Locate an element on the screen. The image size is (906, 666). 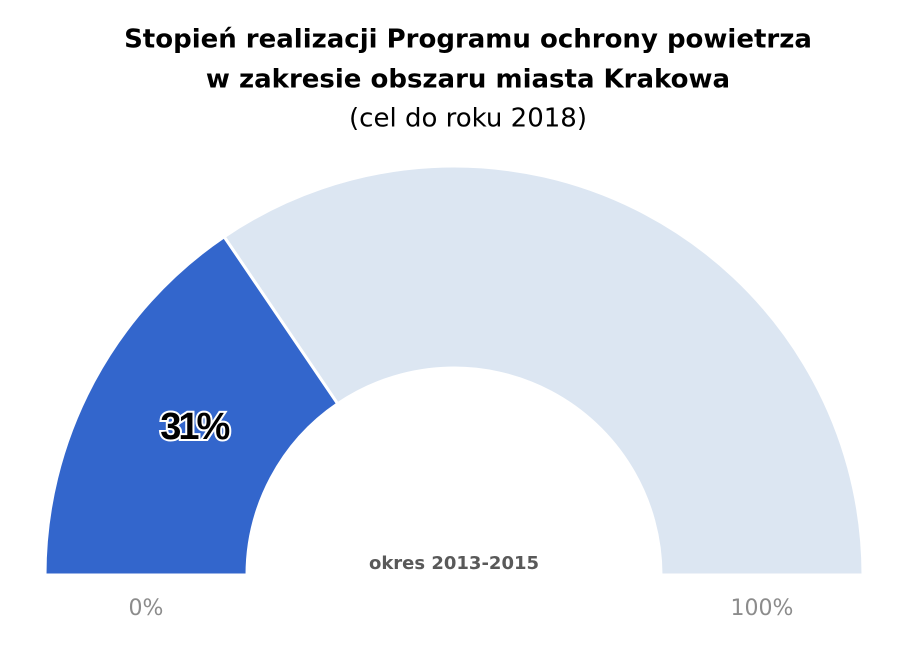
value-label: 31% is located at coordinates (194, 427).